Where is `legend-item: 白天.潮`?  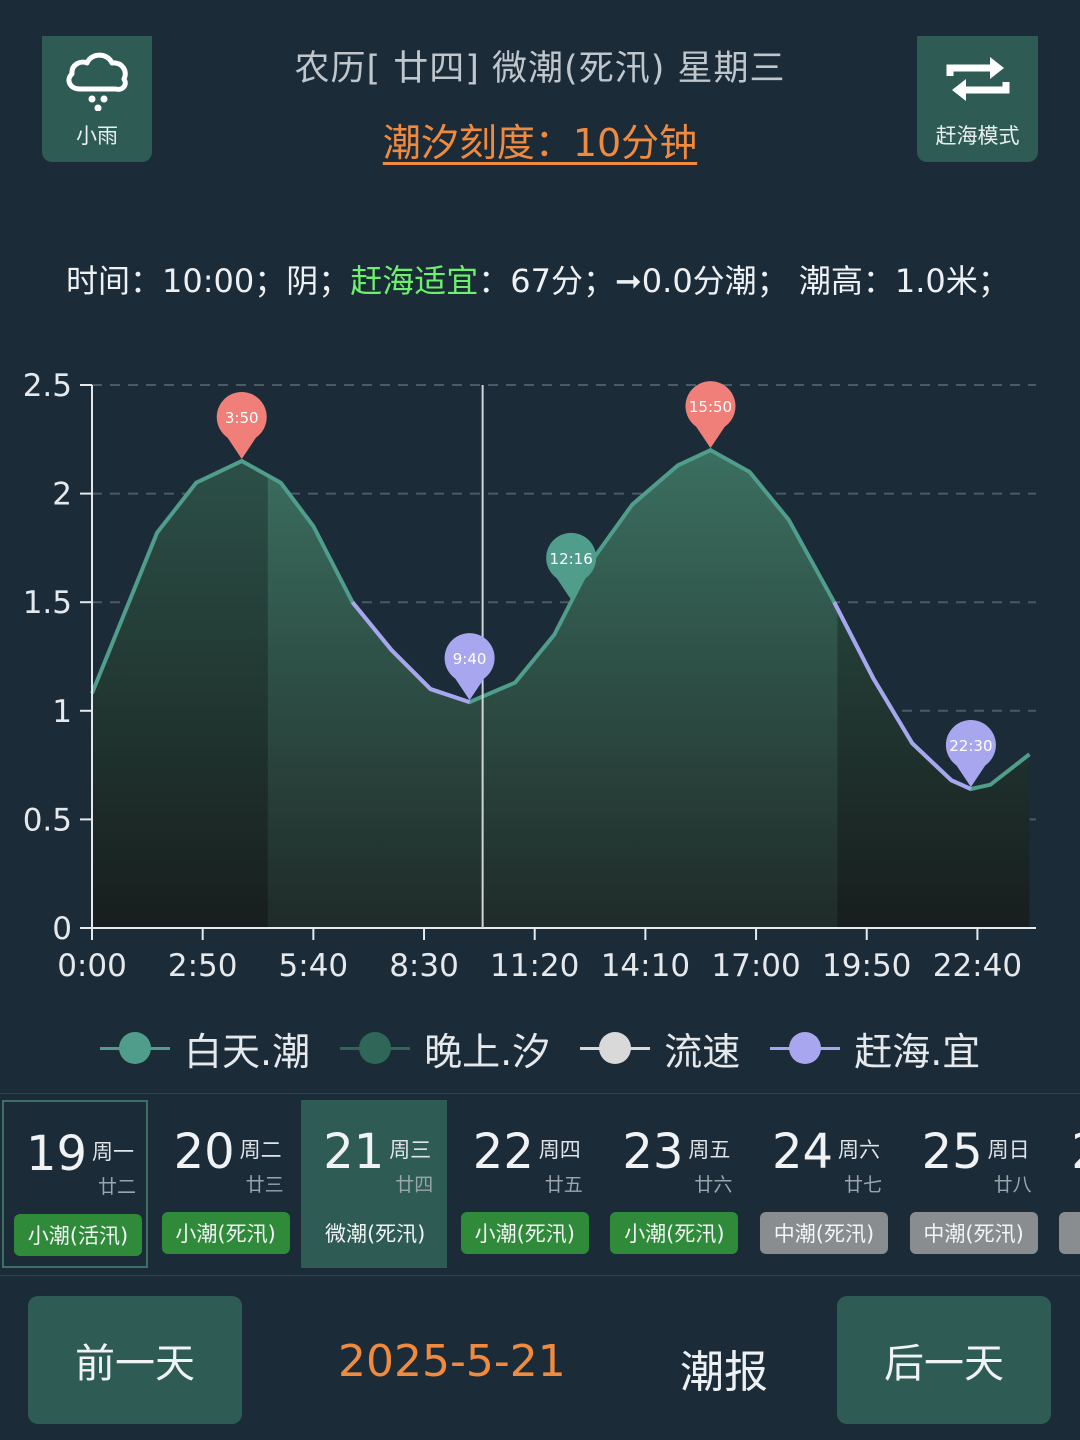 legend-item: 白天.潮 is located at coordinates (205, 1048).